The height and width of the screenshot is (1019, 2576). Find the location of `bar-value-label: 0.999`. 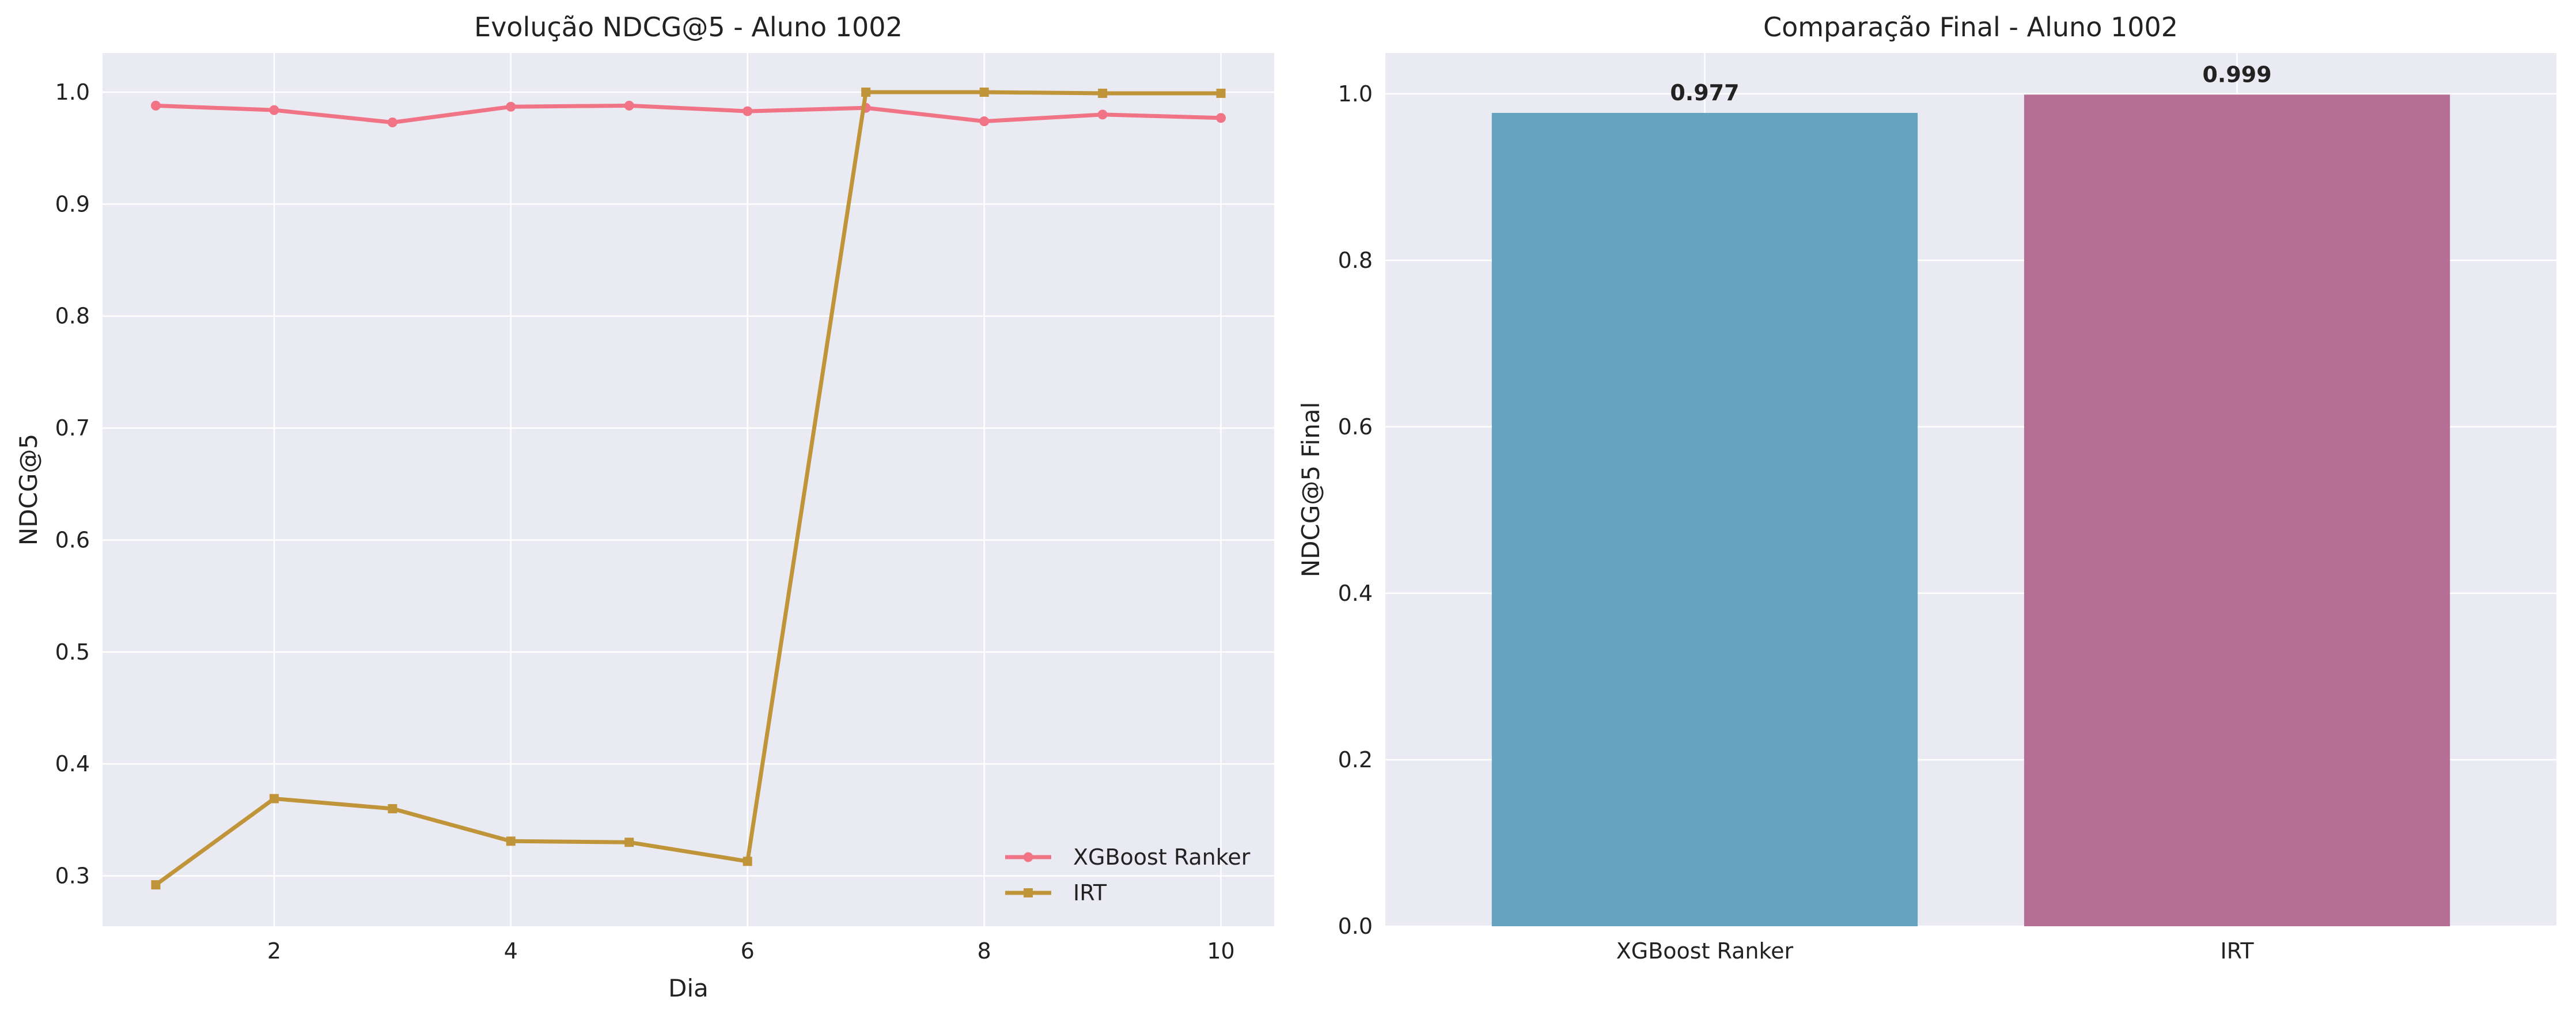

bar-value-label: 0.999 is located at coordinates (2236, 74).